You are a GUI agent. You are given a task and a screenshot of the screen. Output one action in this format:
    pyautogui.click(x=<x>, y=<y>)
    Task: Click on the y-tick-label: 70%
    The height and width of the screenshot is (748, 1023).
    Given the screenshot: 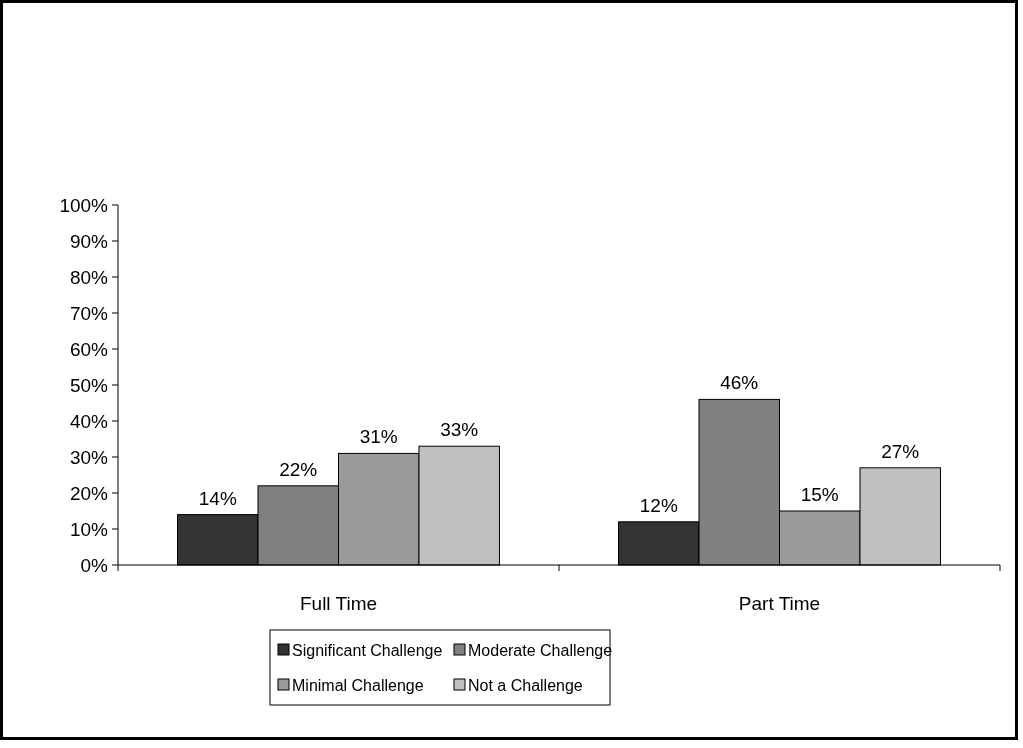 What is the action you would take?
    pyautogui.click(x=89, y=313)
    